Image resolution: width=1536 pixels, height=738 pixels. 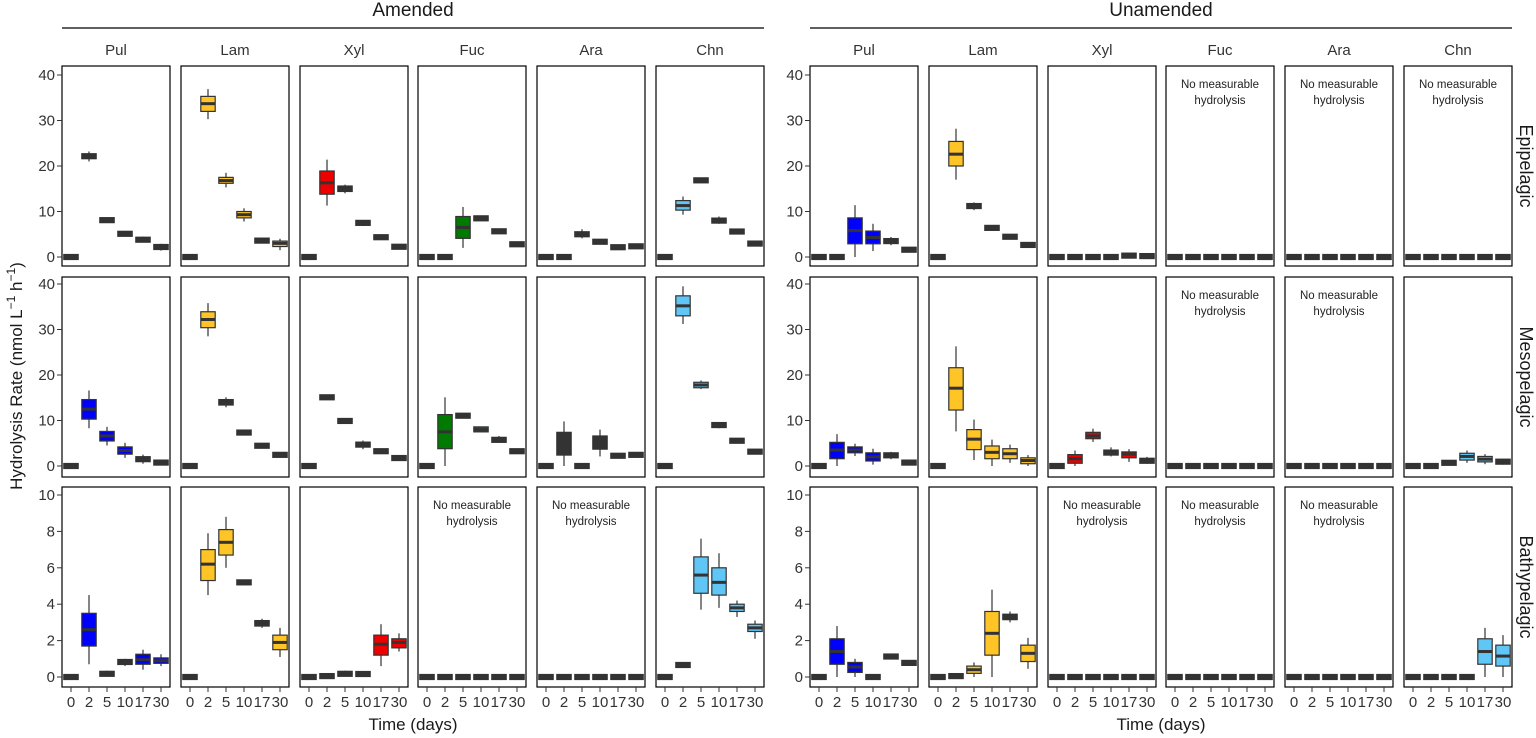 I want to click on panel-unamended-epipelagic-pul, so click(x=864, y=166).